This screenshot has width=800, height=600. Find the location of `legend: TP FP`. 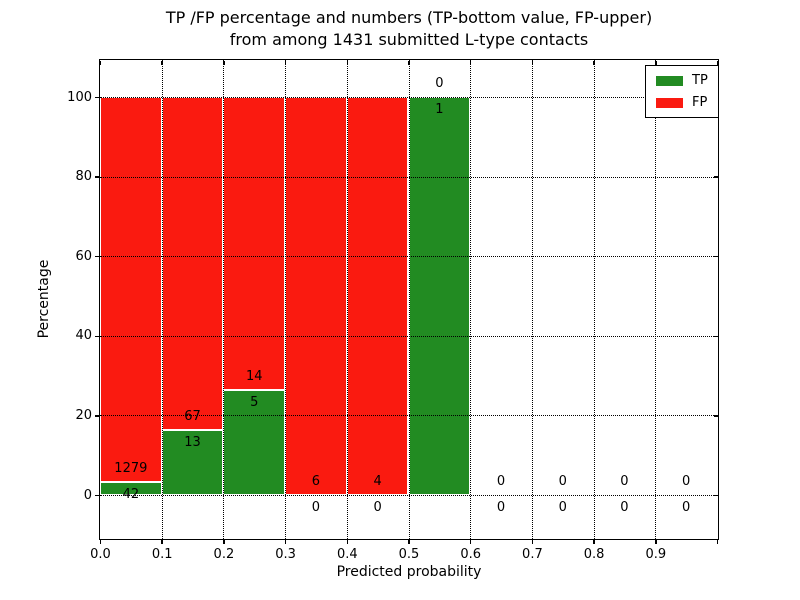

legend: TP FP is located at coordinates (682, 91).